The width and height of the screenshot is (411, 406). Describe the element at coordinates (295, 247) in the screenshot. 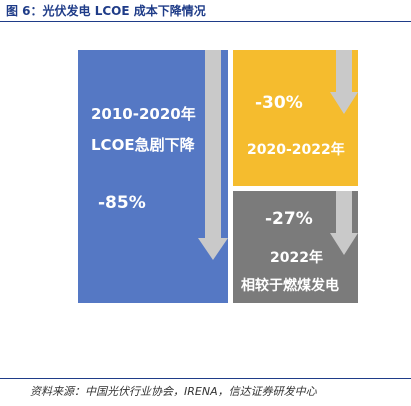

I see `panel-2022-vs-coal: -27% 2022年 相较于燃煤发电` at that location.